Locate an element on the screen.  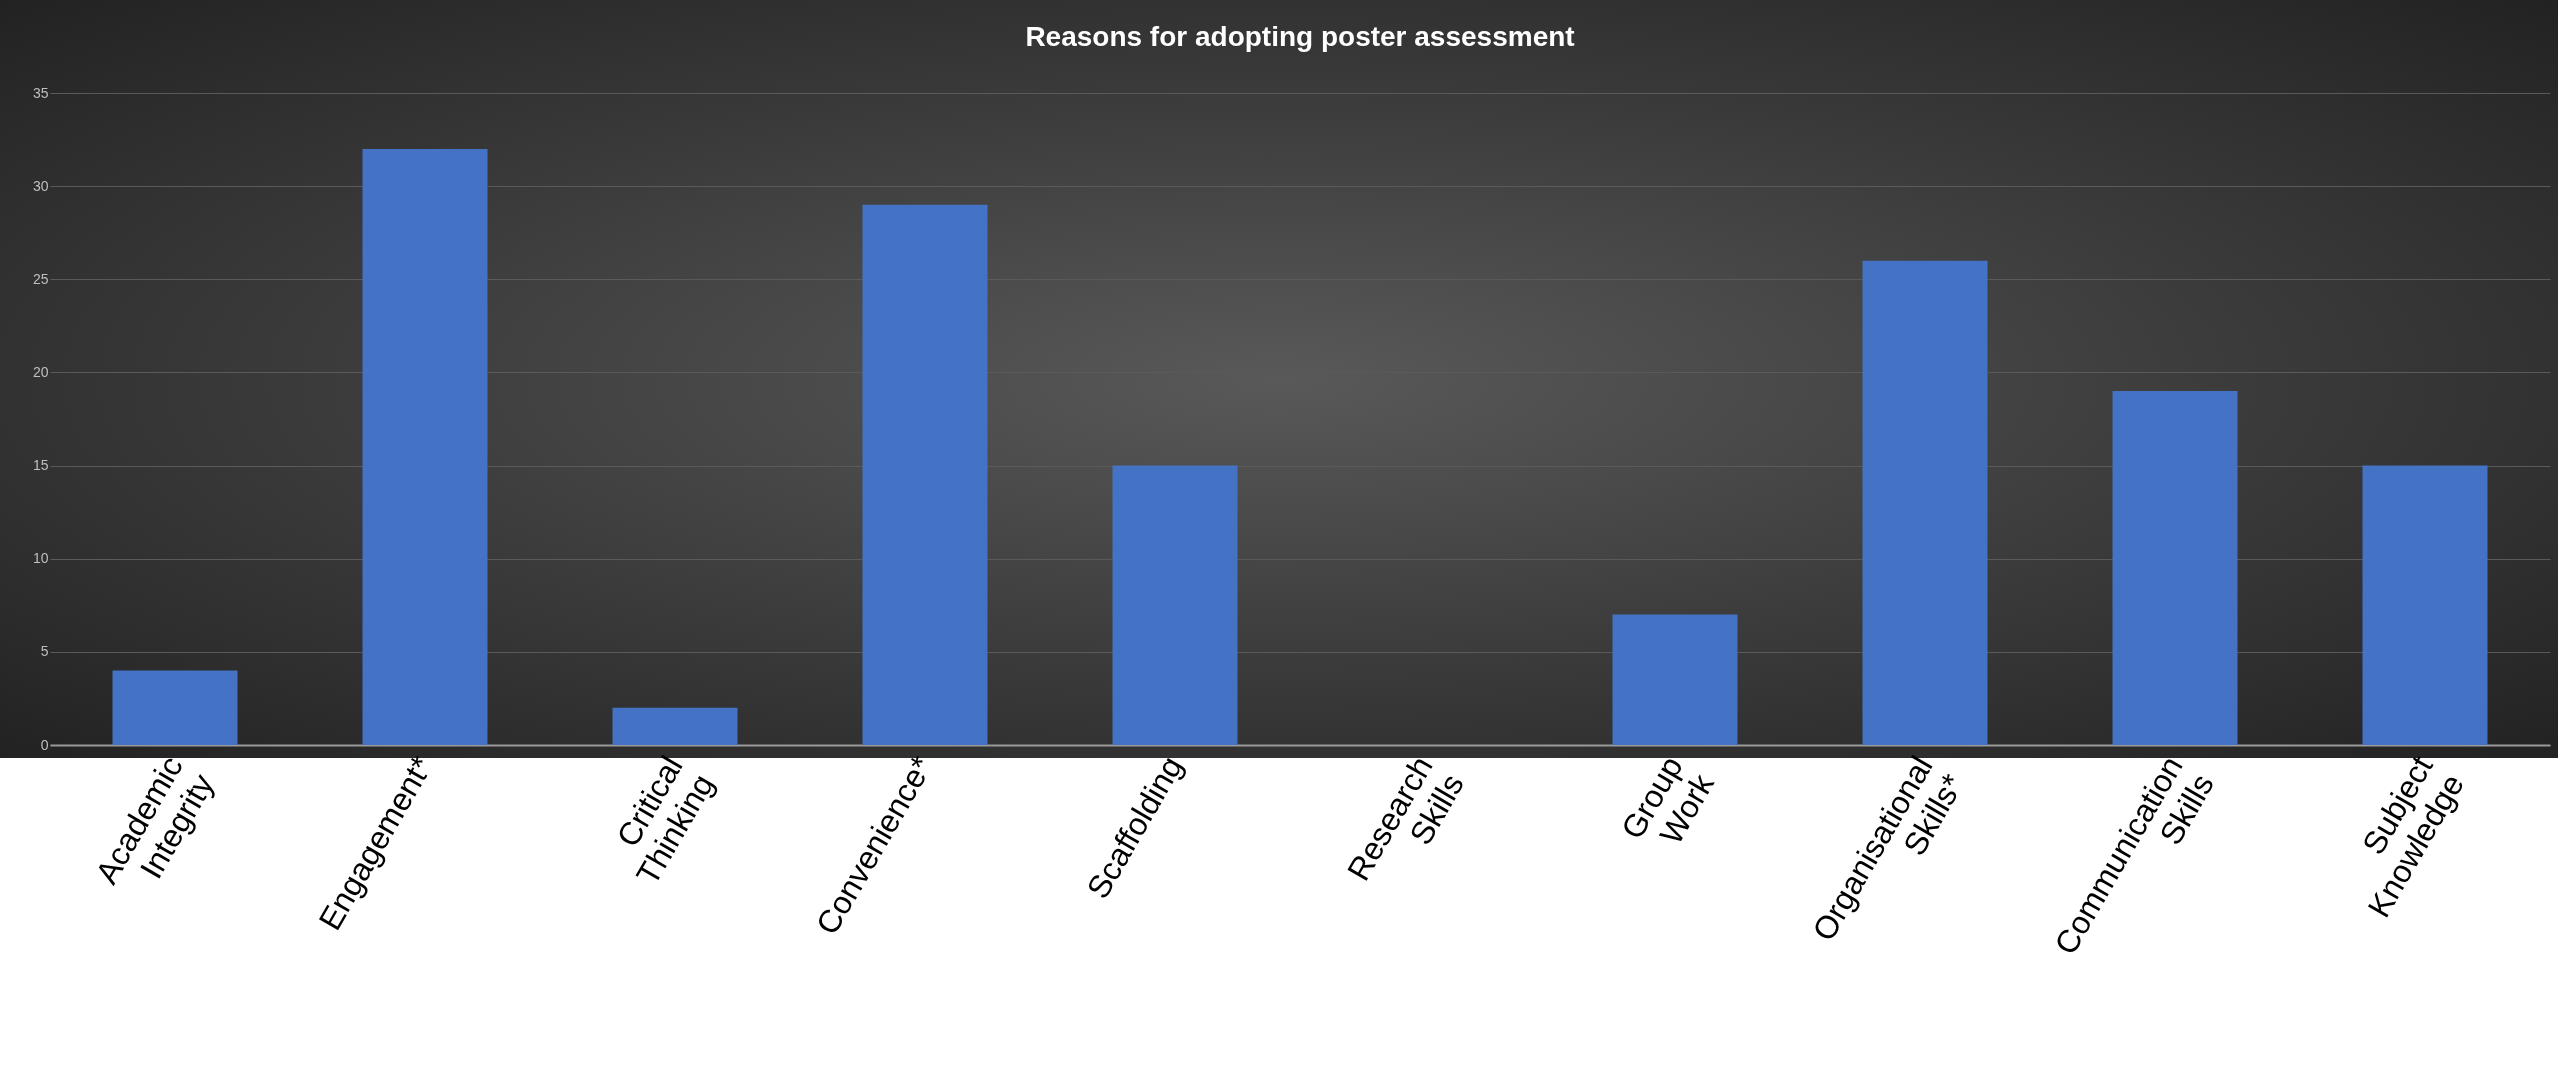
chart-title: Reasons for adopting poster assessment is located at coordinates (1300, 36).